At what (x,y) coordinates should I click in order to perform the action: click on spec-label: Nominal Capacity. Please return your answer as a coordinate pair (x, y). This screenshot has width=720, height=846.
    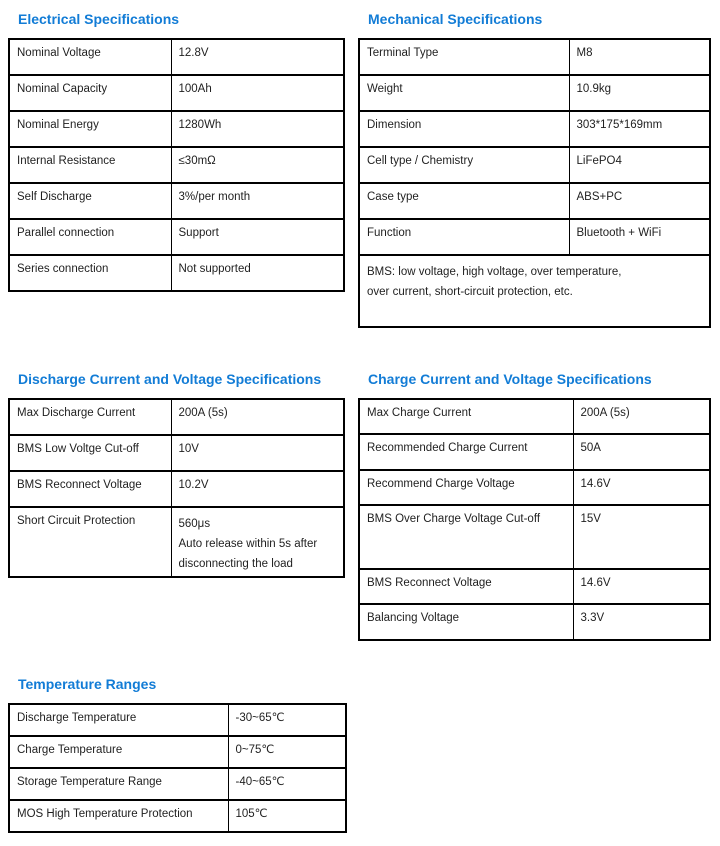
    Looking at the image, I should click on (90, 93).